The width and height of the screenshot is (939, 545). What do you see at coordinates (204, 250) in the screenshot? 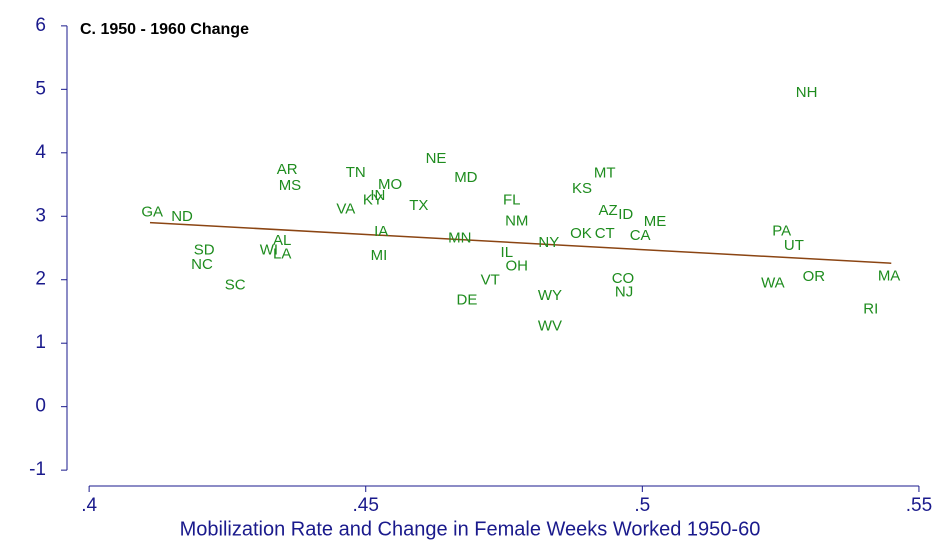
I see `point-label: SD` at bounding box center [204, 250].